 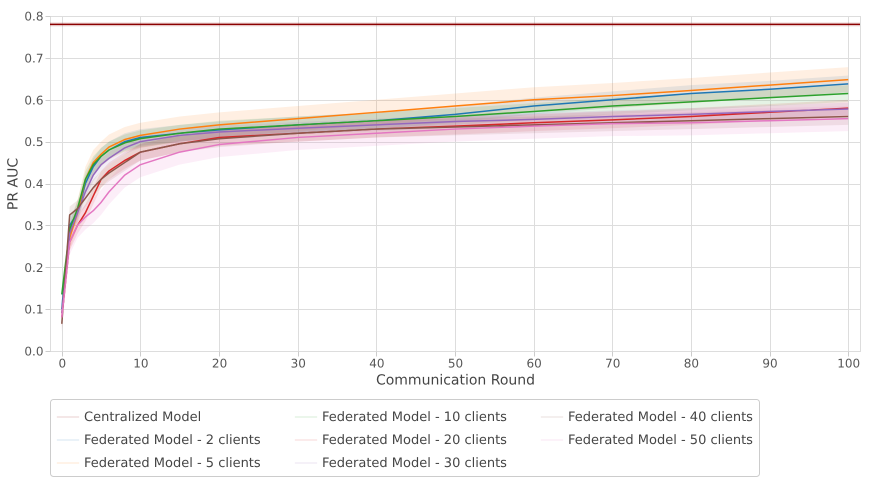 What do you see at coordinates (34, 351) in the screenshot?
I see `y-tick-label: 0.0` at bounding box center [34, 351].